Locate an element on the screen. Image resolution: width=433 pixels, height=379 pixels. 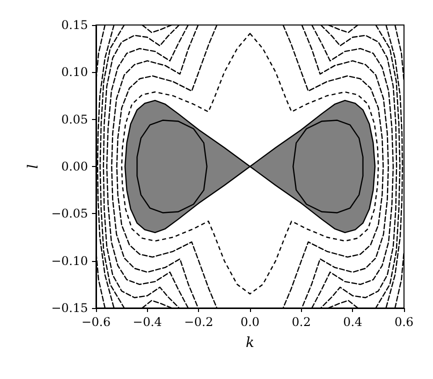
y-tick-label: 0.05 is located at coordinates (74, 119).